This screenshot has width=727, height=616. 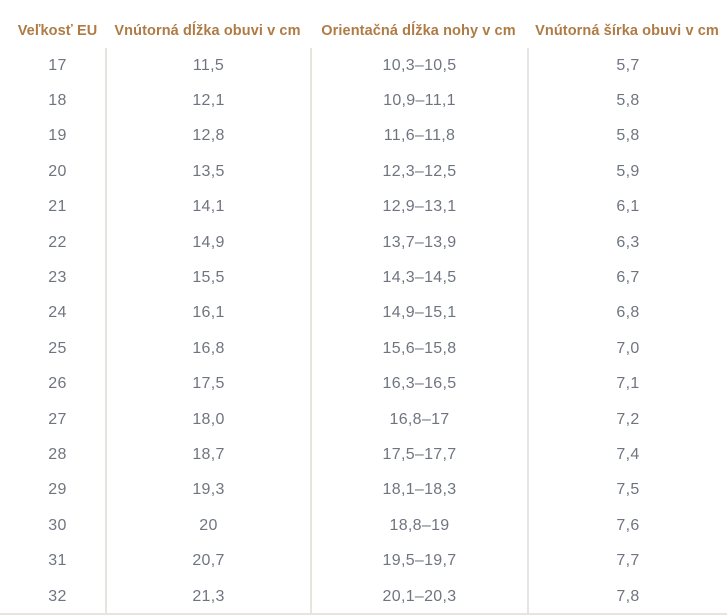 What do you see at coordinates (57, 348) in the screenshot?
I see `table-cell: 25` at bounding box center [57, 348].